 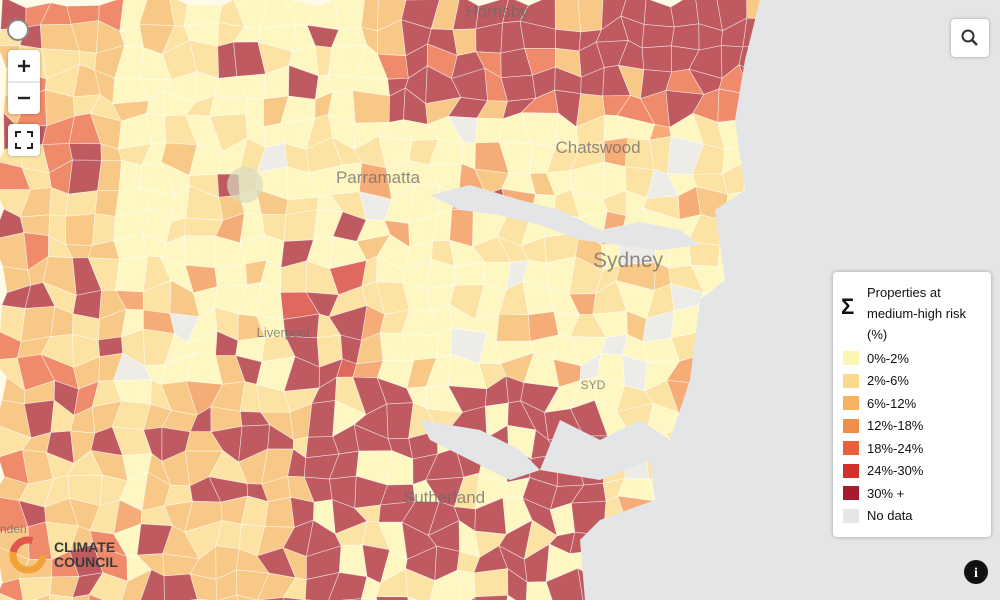 I want to click on zoom-icons, so click(x=24, y=82).